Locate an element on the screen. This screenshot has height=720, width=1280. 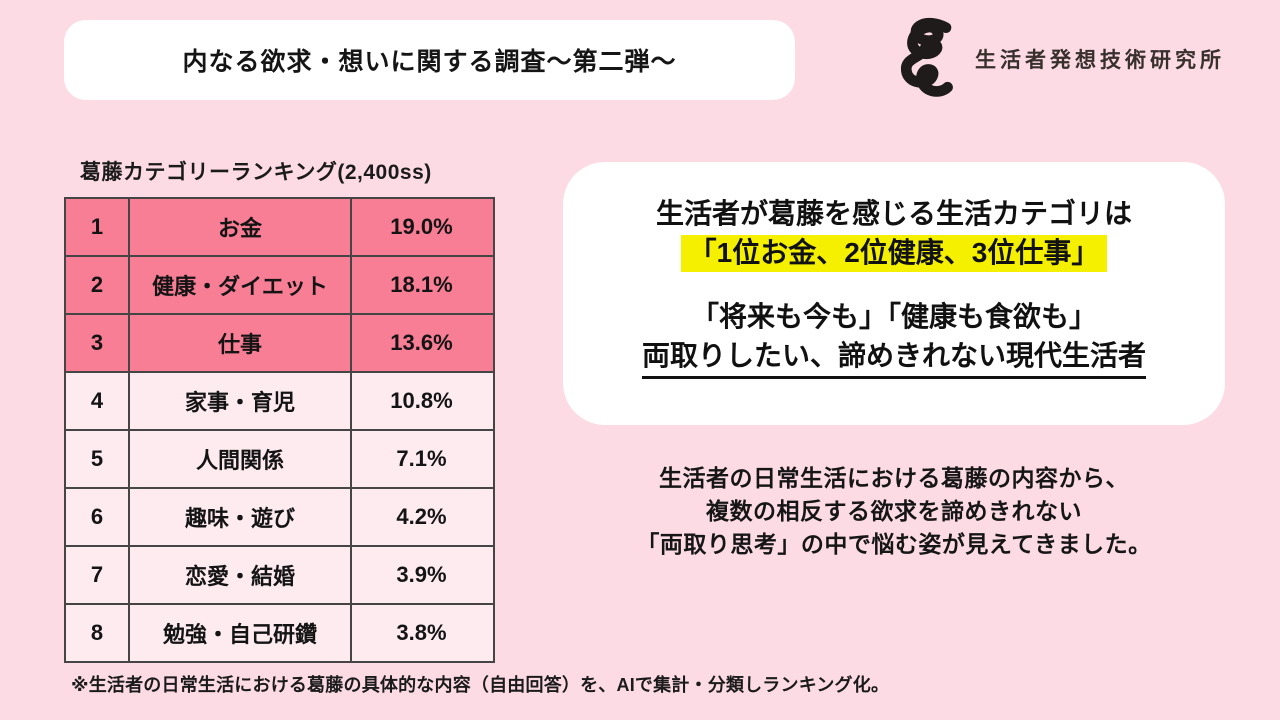
category-cell: お金 is located at coordinates (241, 227).